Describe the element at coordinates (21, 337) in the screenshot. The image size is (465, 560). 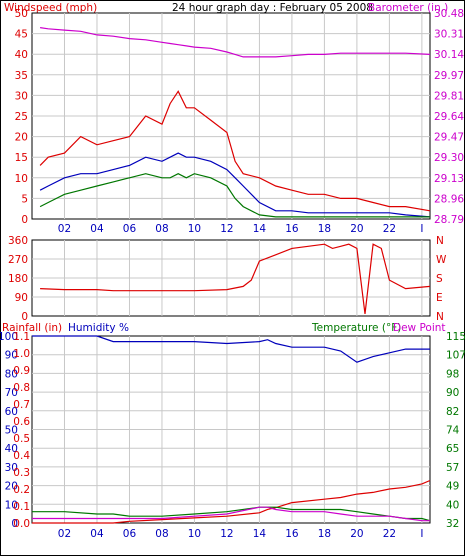
I see `rainfall-tick-label: 1.1` at that location.